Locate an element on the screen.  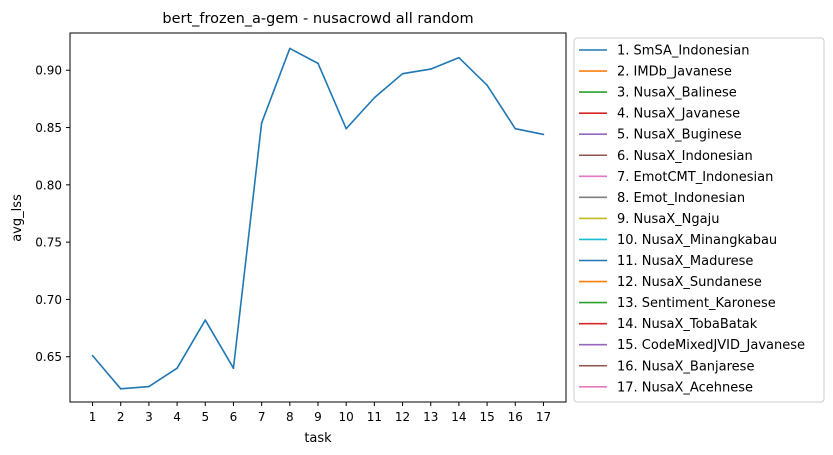
legend-item: 1. SmSA_Indonesian is located at coordinates (664, 51).